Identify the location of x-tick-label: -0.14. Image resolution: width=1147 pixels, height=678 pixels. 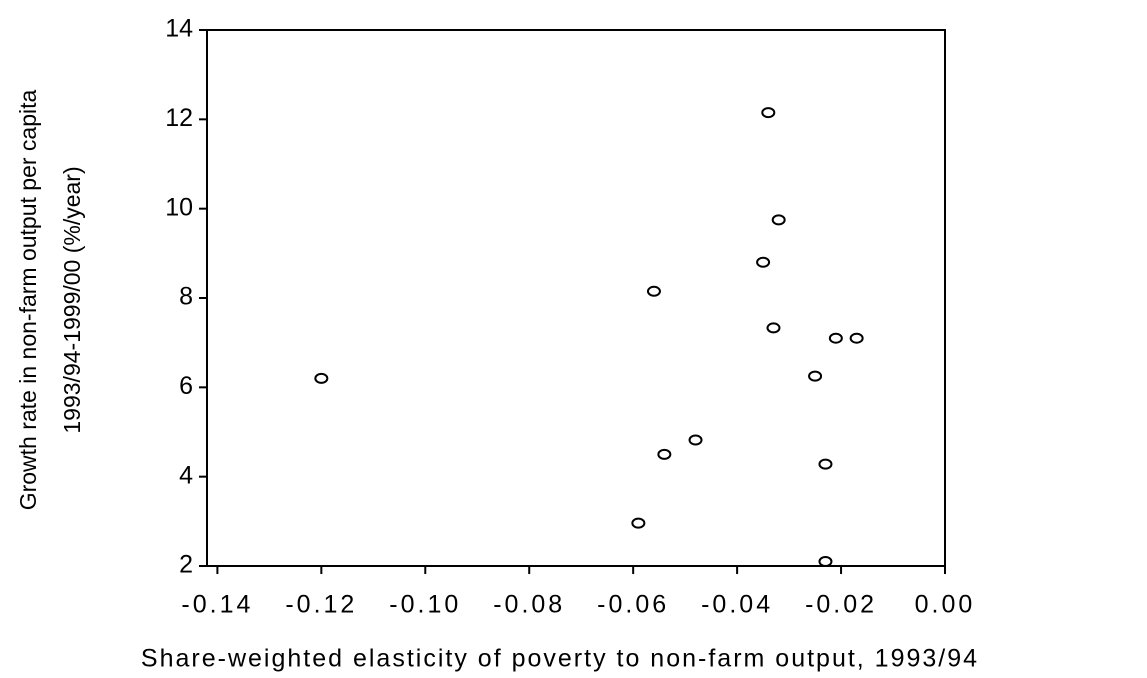
(217, 605).